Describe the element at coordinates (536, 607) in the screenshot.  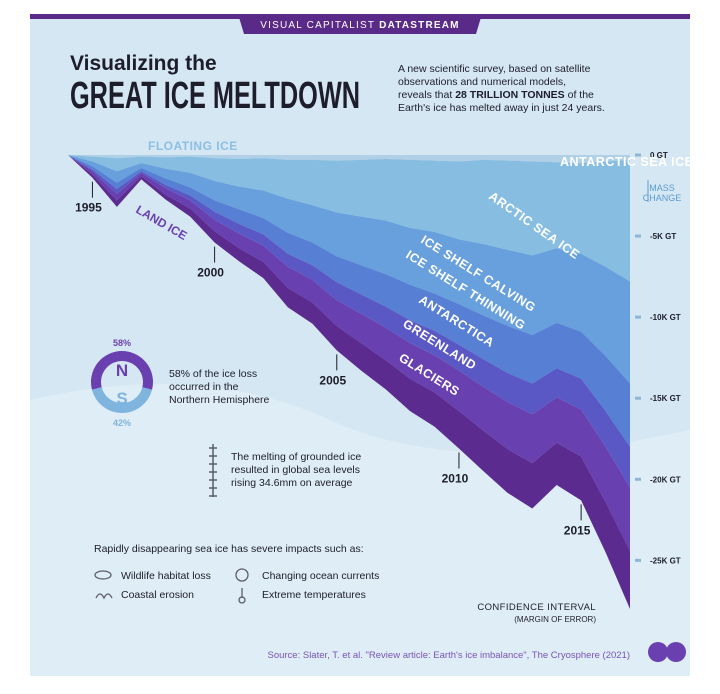
I see `confidence-label: CONFIDENCE INTERVAL` at that location.